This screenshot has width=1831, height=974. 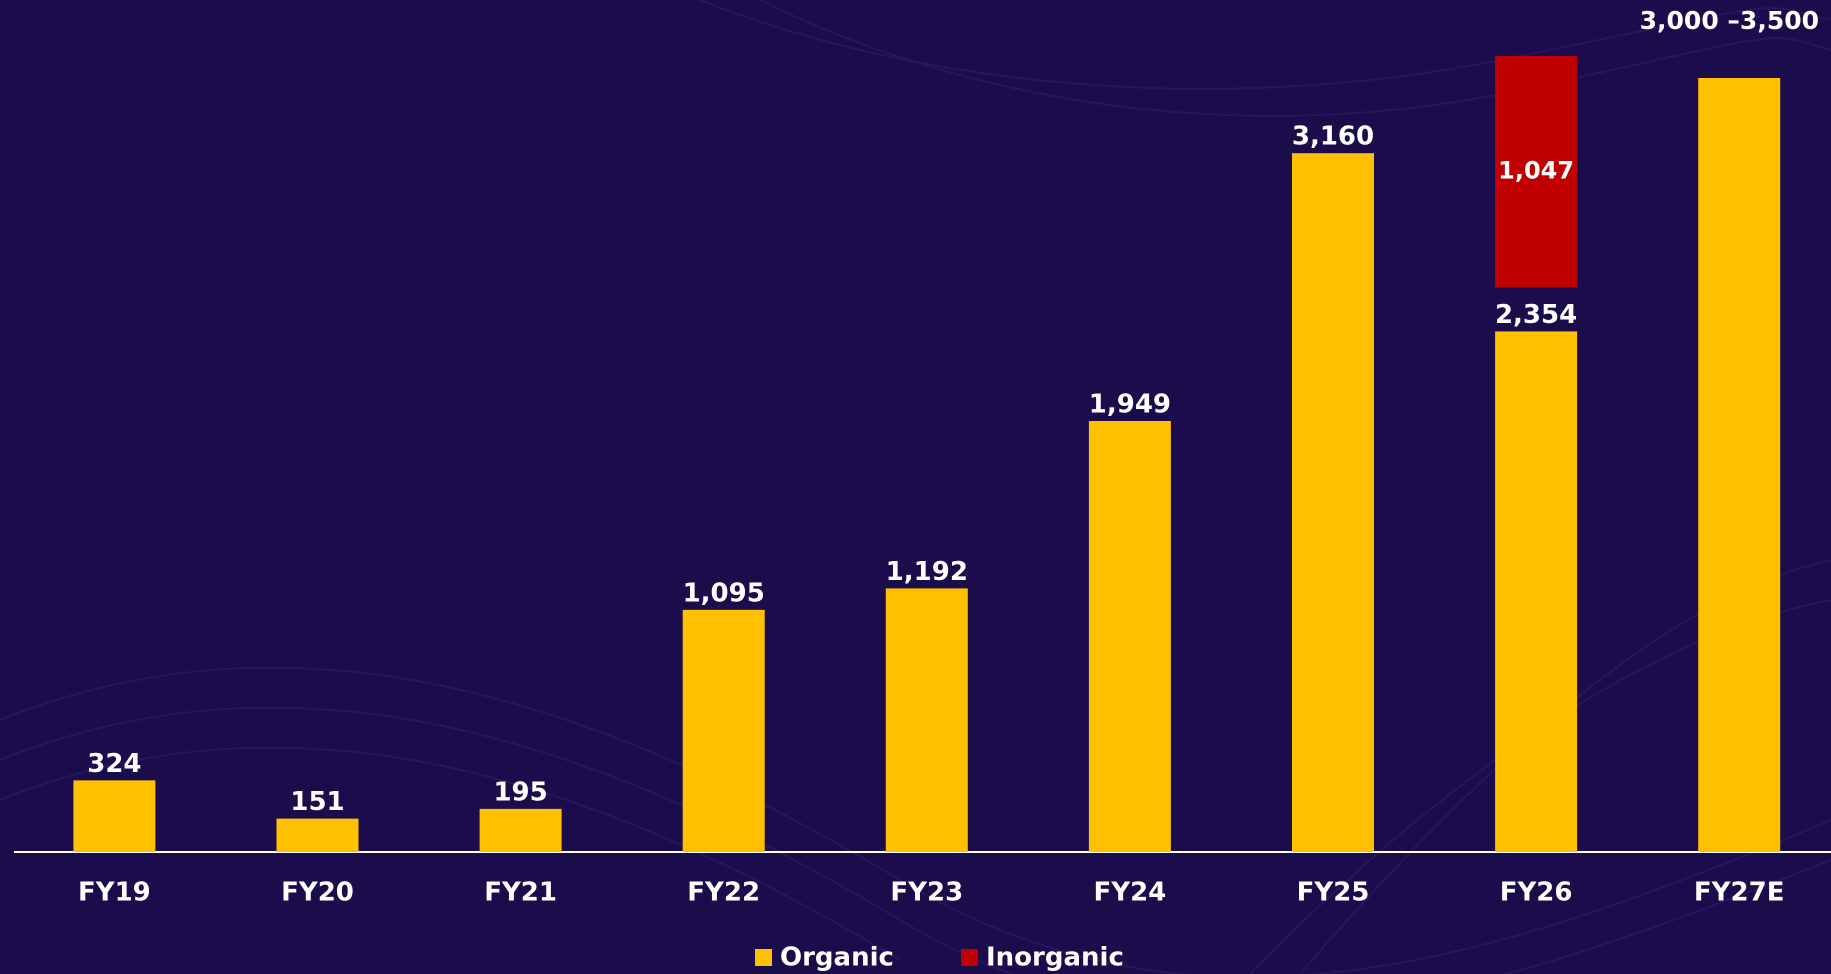 I want to click on x-tick-label: FY22, so click(x=723, y=893).